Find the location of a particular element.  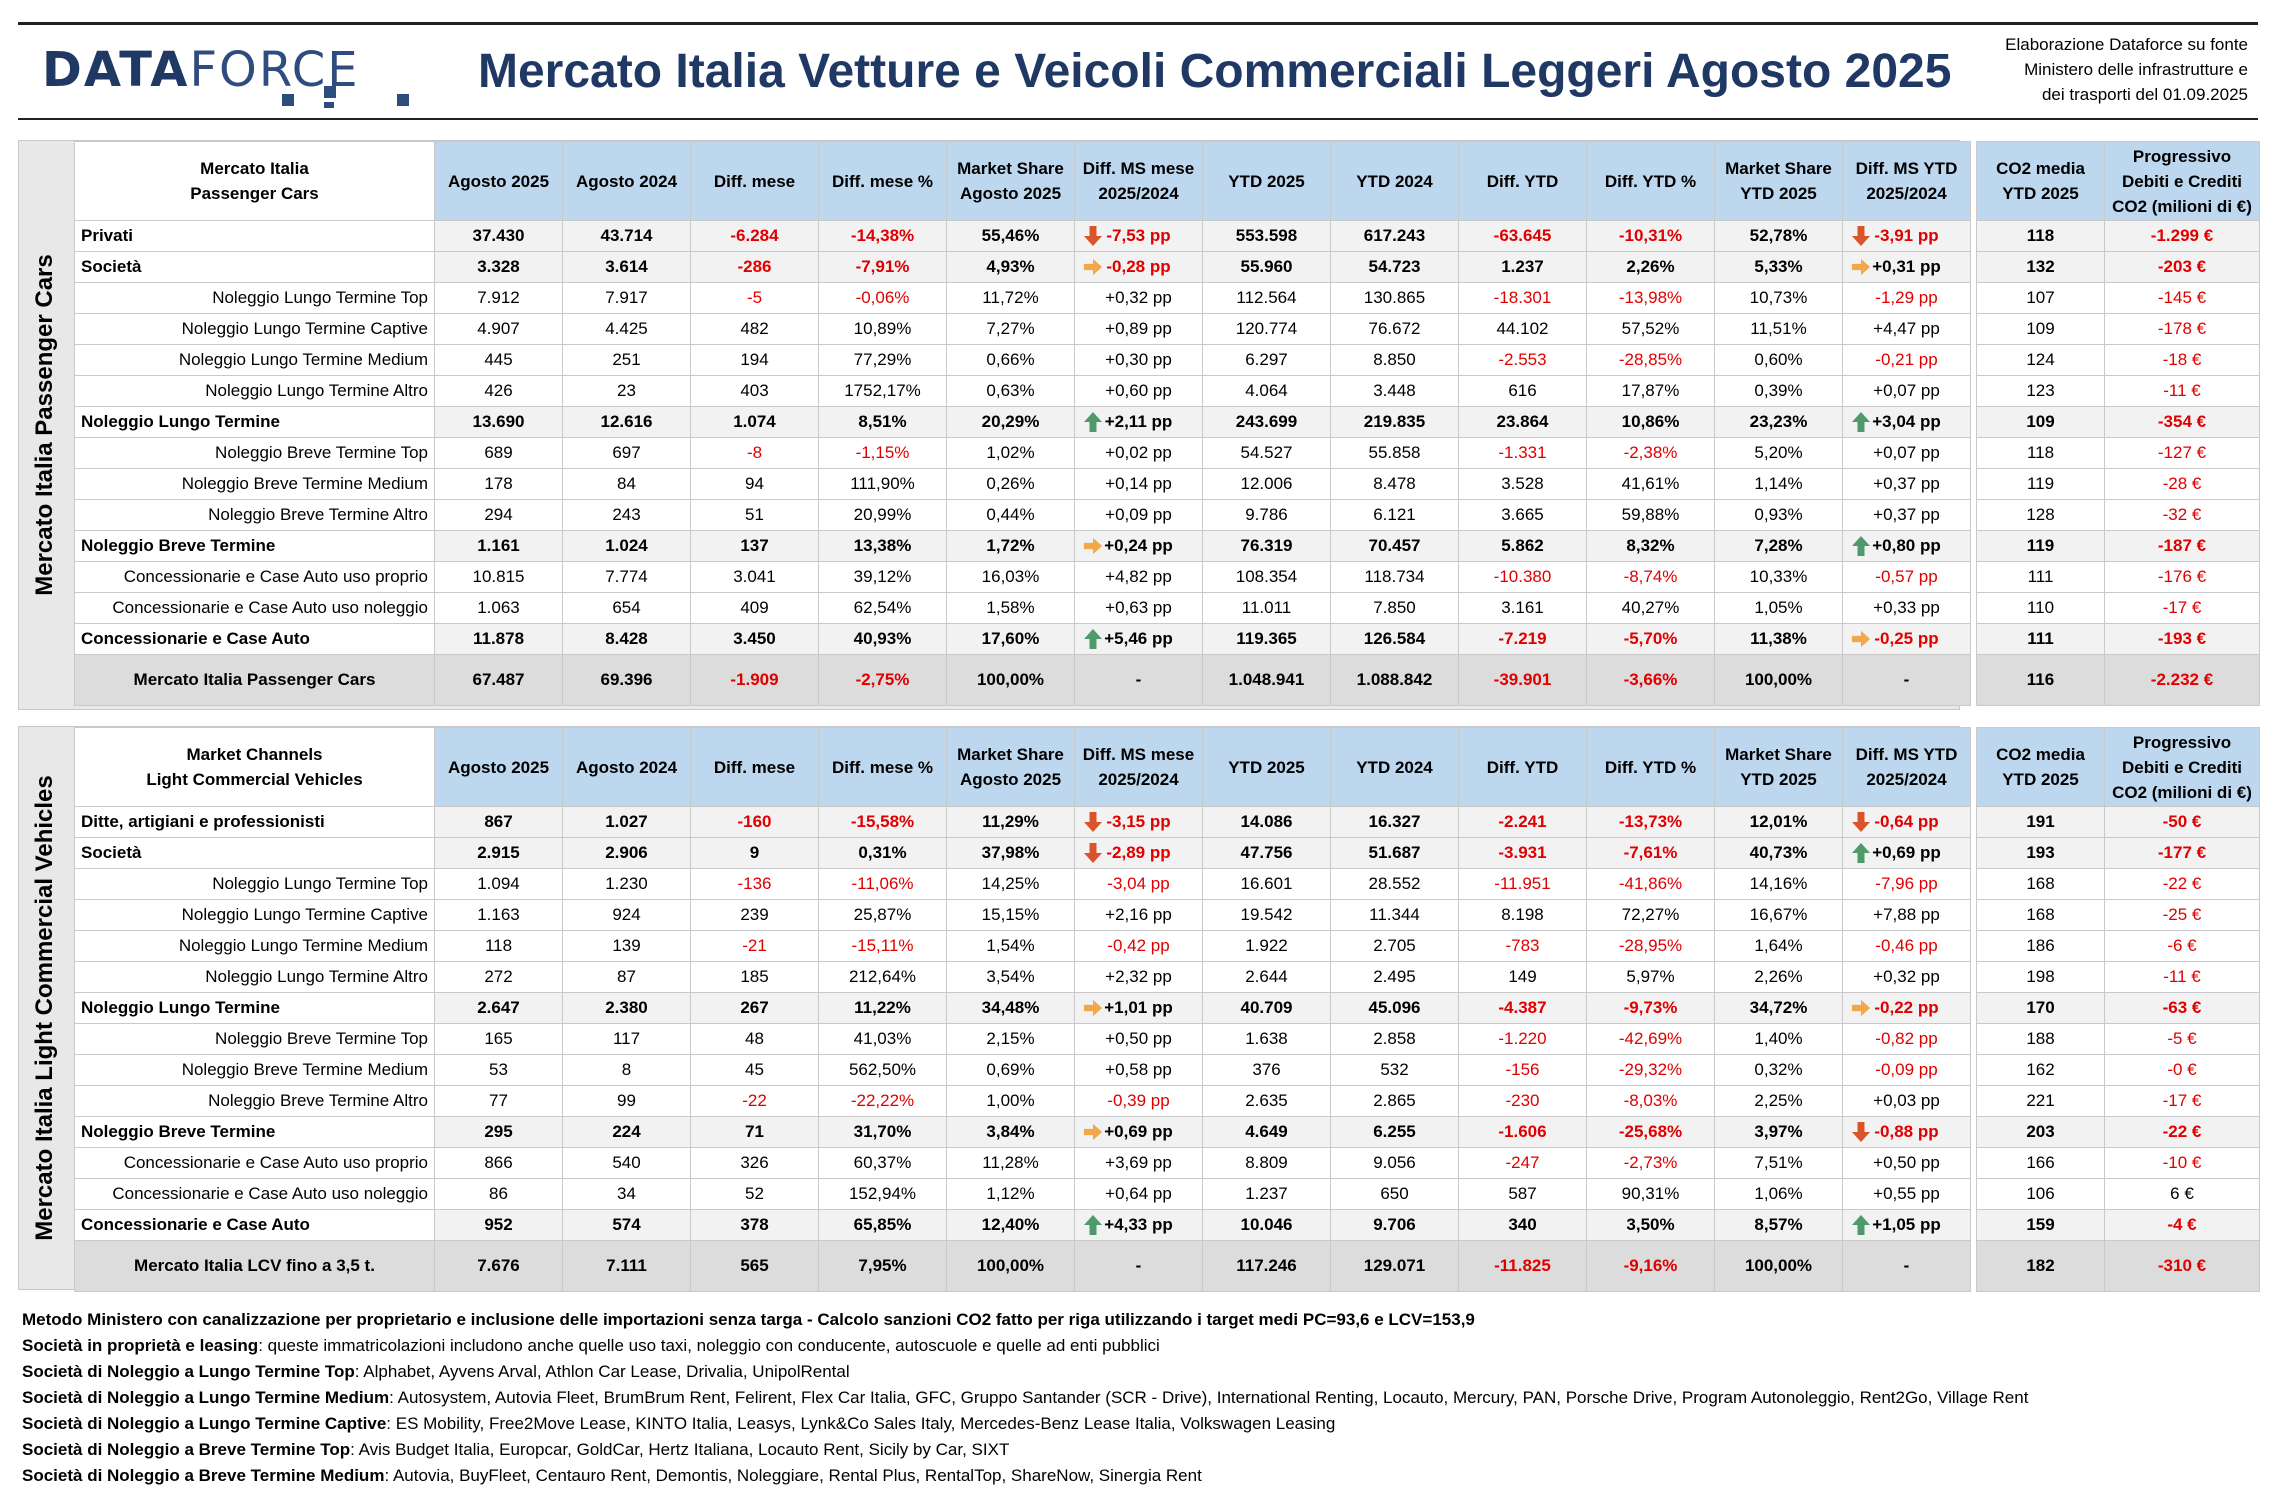

cell: -286 is located at coordinates (754, 267).